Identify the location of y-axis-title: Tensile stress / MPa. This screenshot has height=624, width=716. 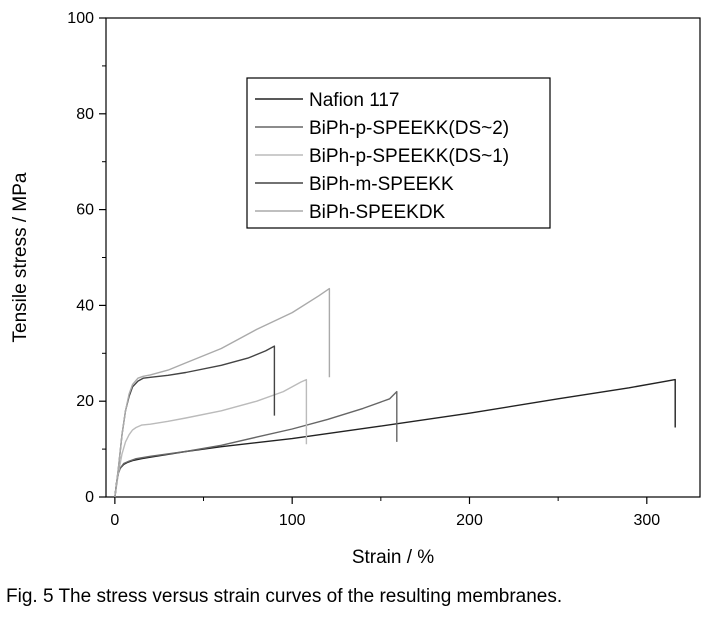
(20, 257).